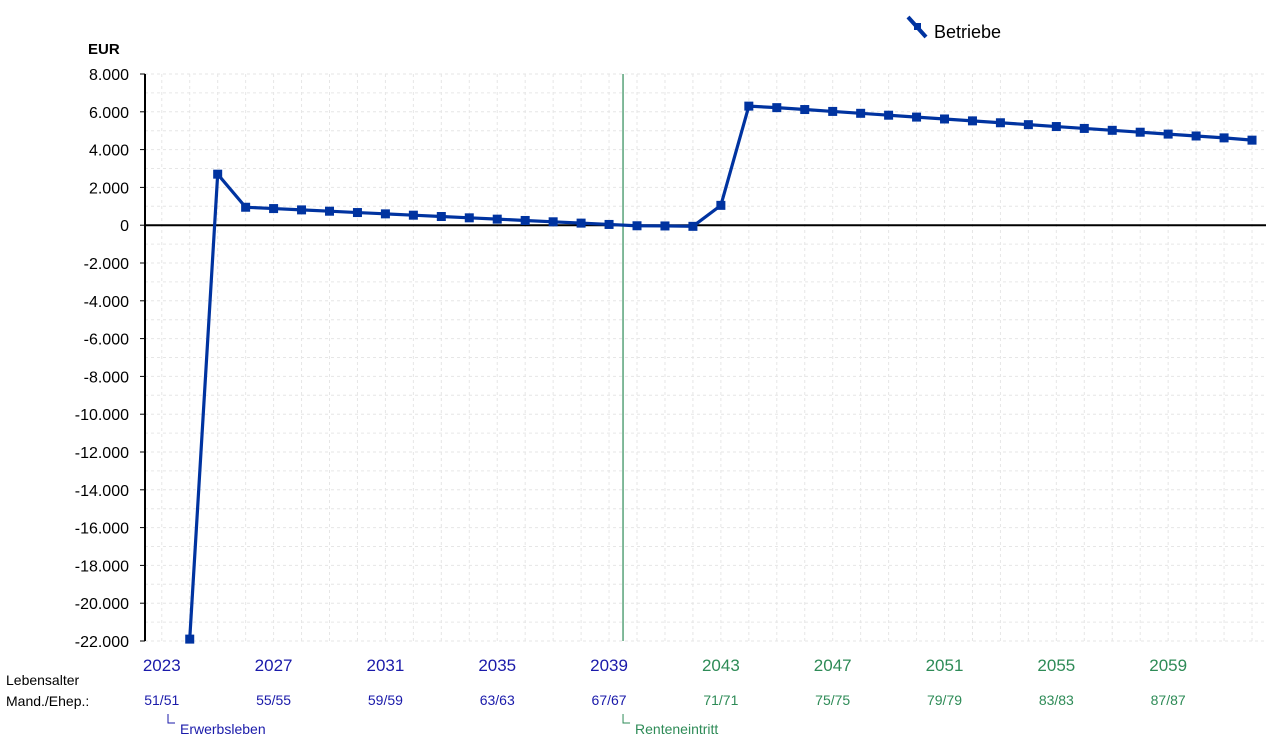 This screenshot has height=738, width=1269. What do you see at coordinates (385, 665) in the screenshot?
I see `x-tick-label: 2031` at bounding box center [385, 665].